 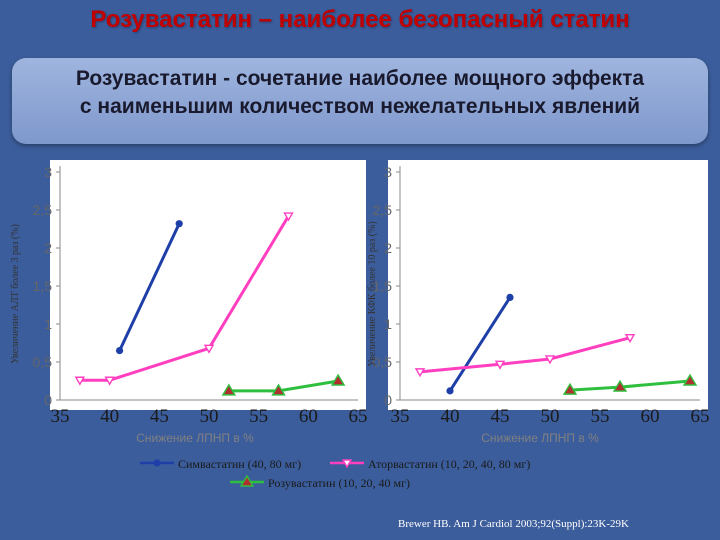 What do you see at coordinates (339, 483) in the screenshot?
I see `legend-label: Розувастатин (10, 20, 40 мг)` at bounding box center [339, 483].